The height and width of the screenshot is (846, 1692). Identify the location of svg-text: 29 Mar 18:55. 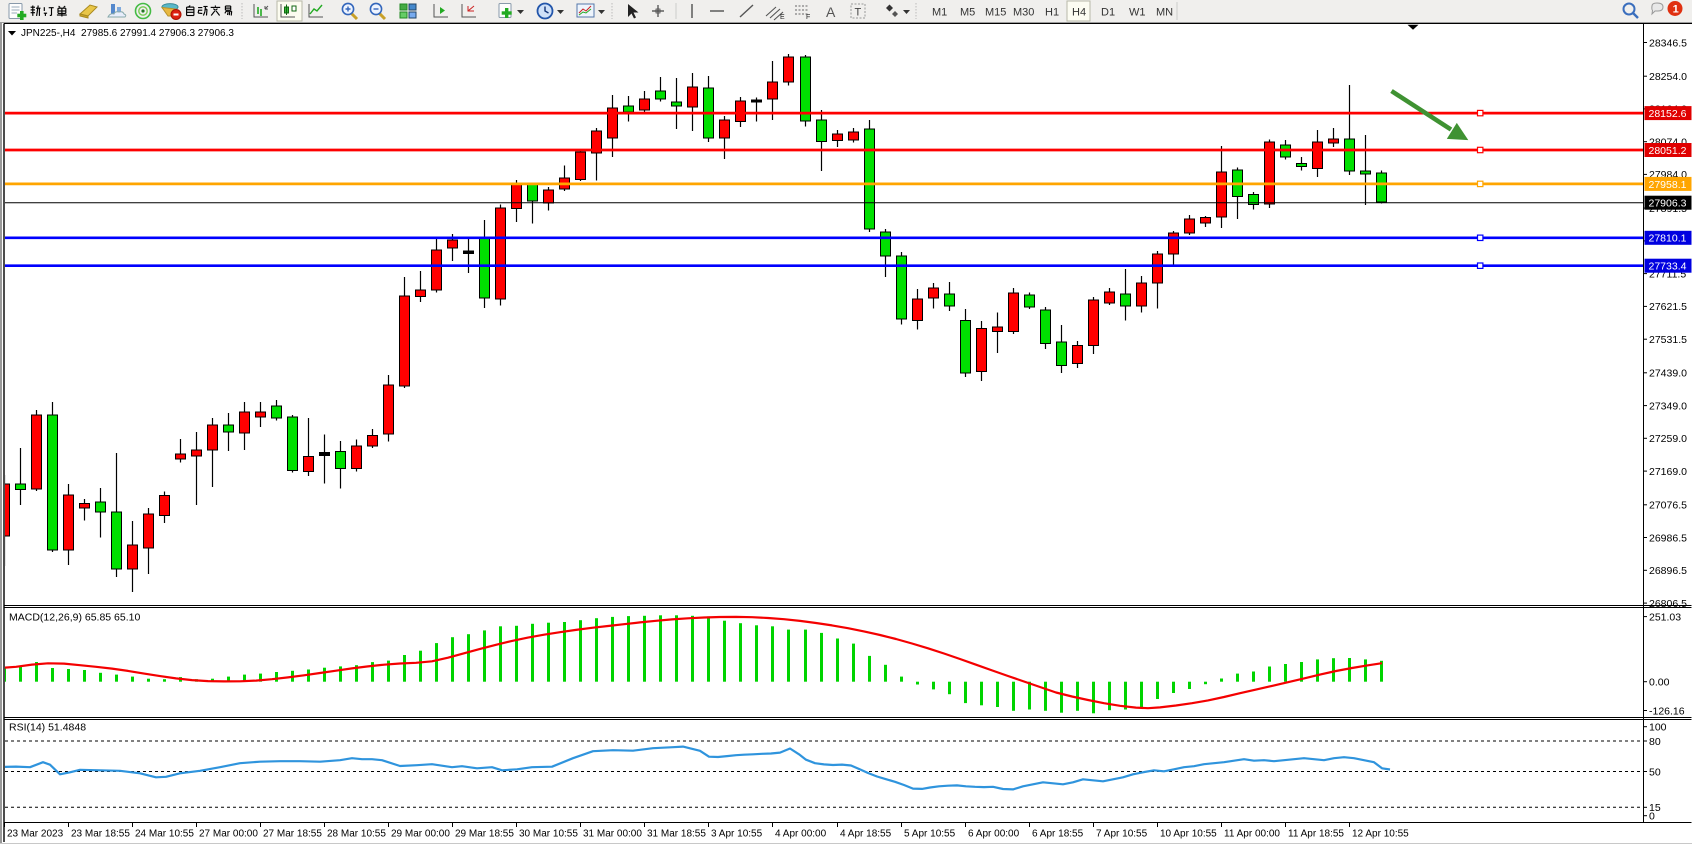
(484, 834).